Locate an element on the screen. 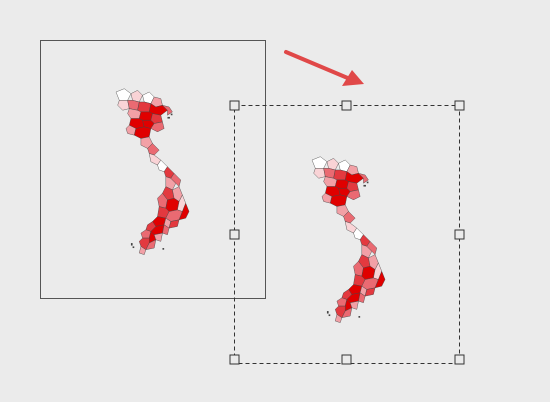 The height and width of the screenshot is (402, 550). moved-map is located at coordinates (348, 240).